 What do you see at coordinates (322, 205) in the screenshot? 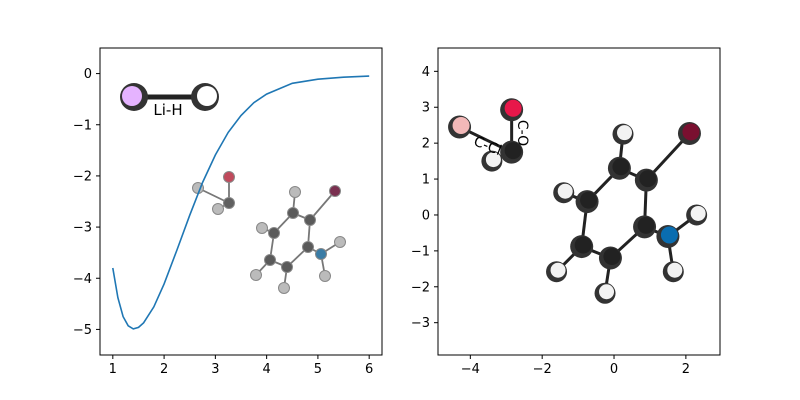
I see `inset-bond` at bounding box center [322, 205].